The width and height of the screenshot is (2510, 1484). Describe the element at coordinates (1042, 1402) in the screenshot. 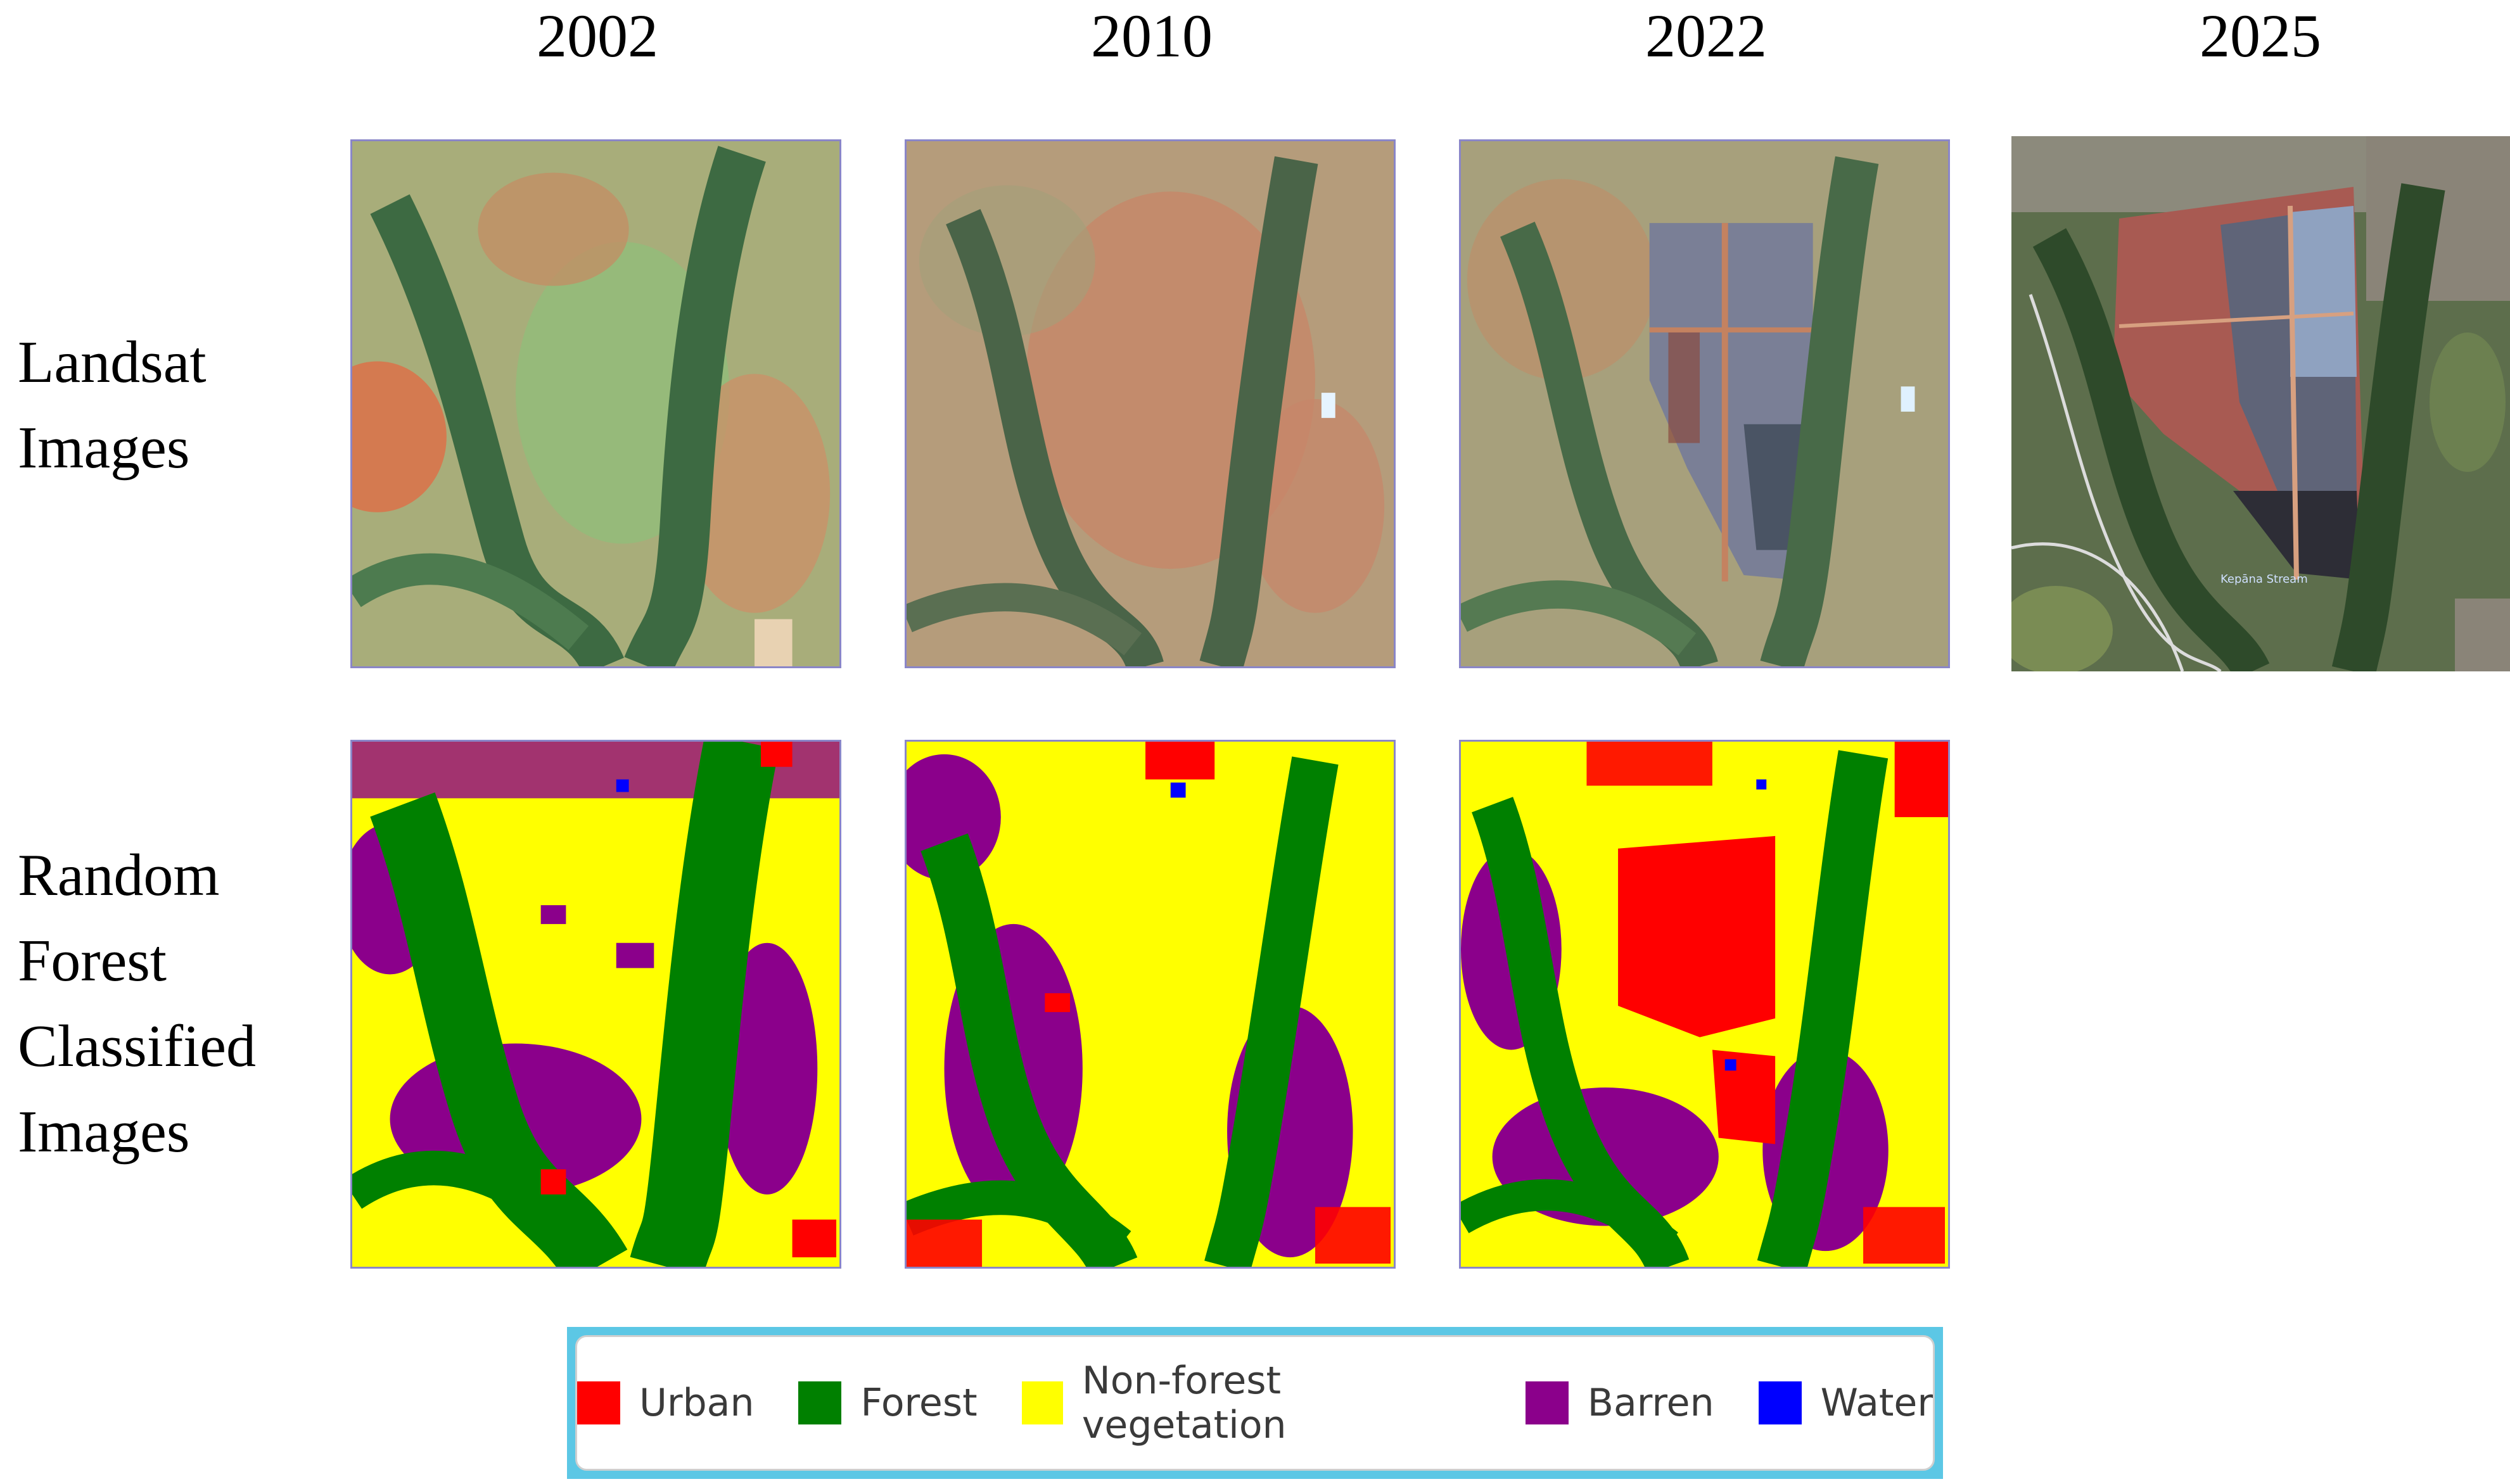

I see `legend-swatch-non-forest-vegetation` at that location.